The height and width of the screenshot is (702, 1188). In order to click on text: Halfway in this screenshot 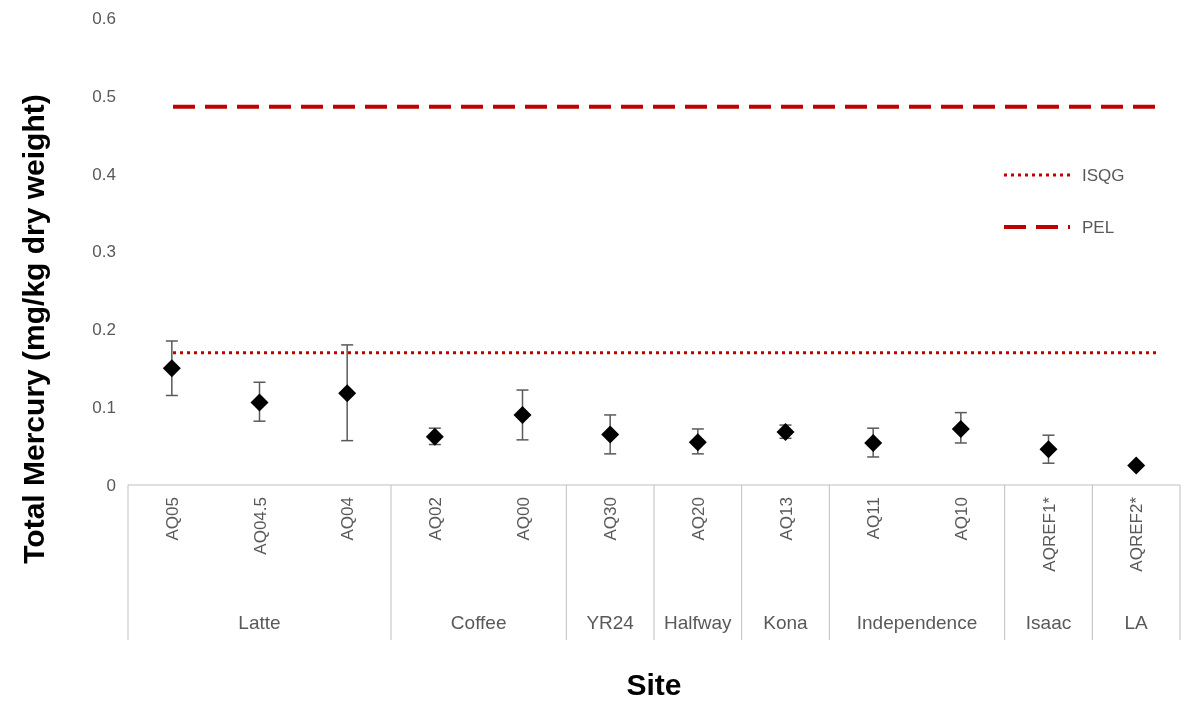, I will do `click(698, 622)`.